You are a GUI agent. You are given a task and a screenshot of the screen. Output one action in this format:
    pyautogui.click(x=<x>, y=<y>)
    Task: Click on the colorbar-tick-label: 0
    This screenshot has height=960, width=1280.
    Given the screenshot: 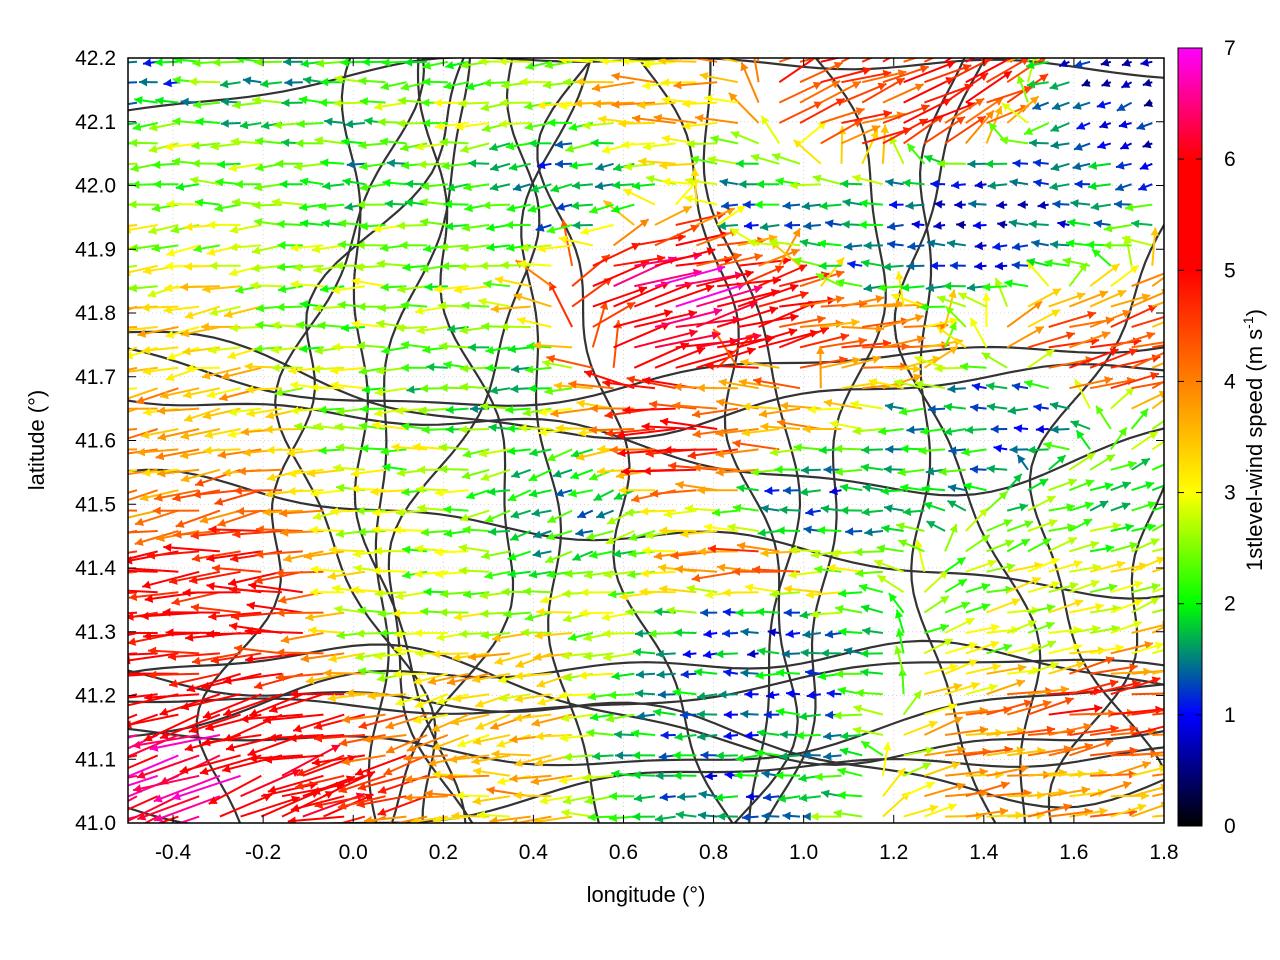 What is the action you would take?
    pyautogui.click(x=1230, y=826)
    